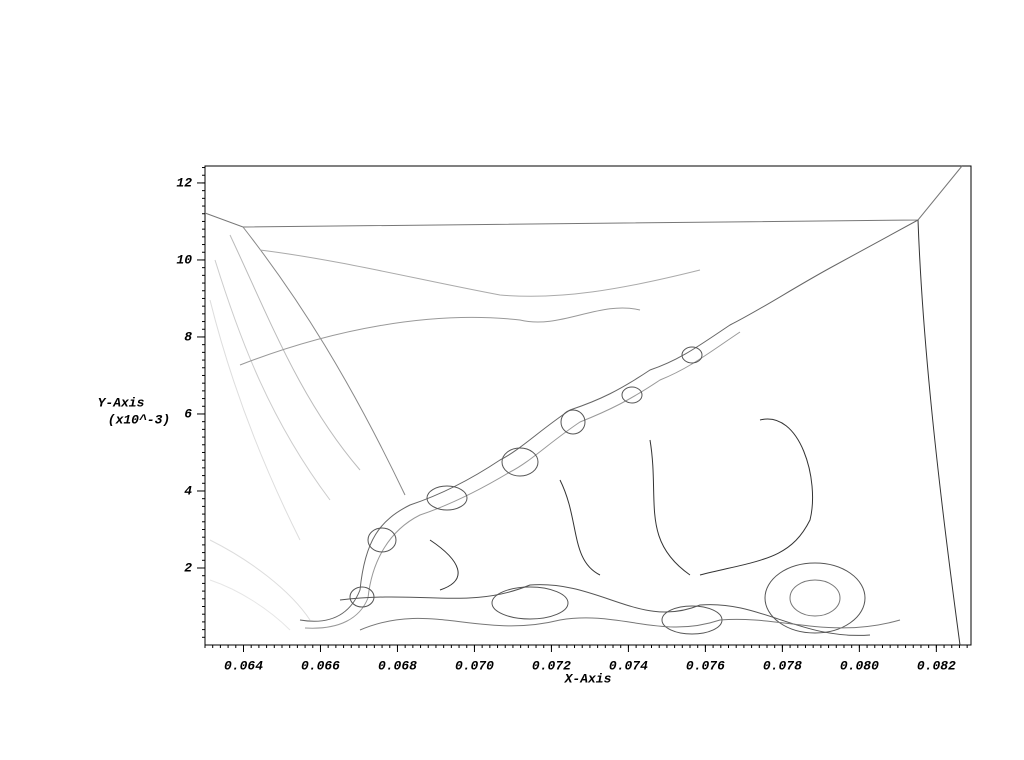  Describe the element at coordinates (121, 402) in the screenshot. I see `y-axis-label: Y-Axis` at that location.